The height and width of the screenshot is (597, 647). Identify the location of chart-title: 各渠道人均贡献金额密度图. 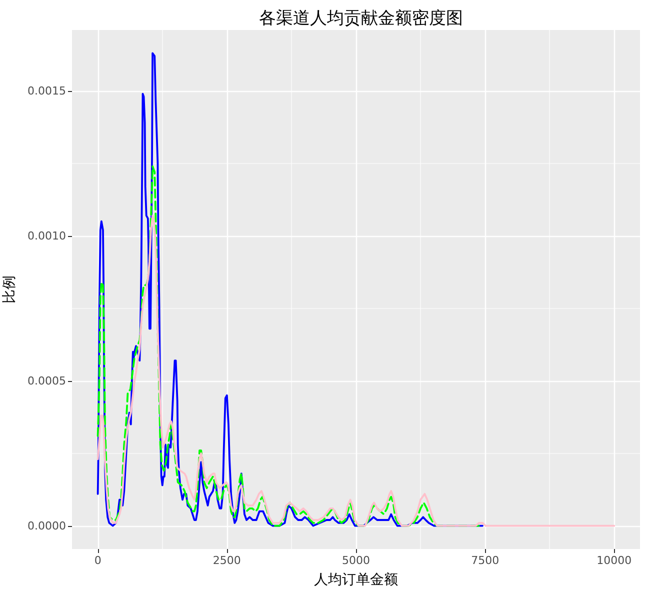
(361, 18).